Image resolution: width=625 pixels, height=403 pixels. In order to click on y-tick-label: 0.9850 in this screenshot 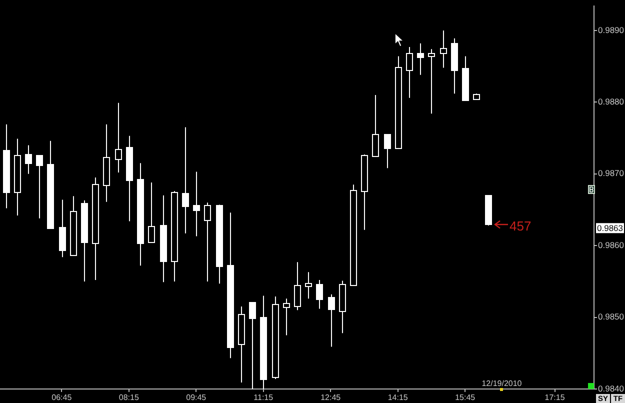, I will do `click(611, 317)`.